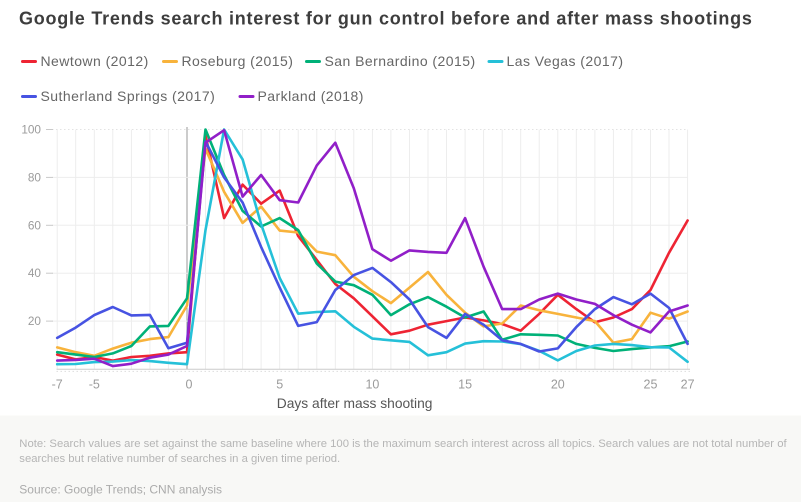  I want to click on svg-text: 5, so click(279, 385).